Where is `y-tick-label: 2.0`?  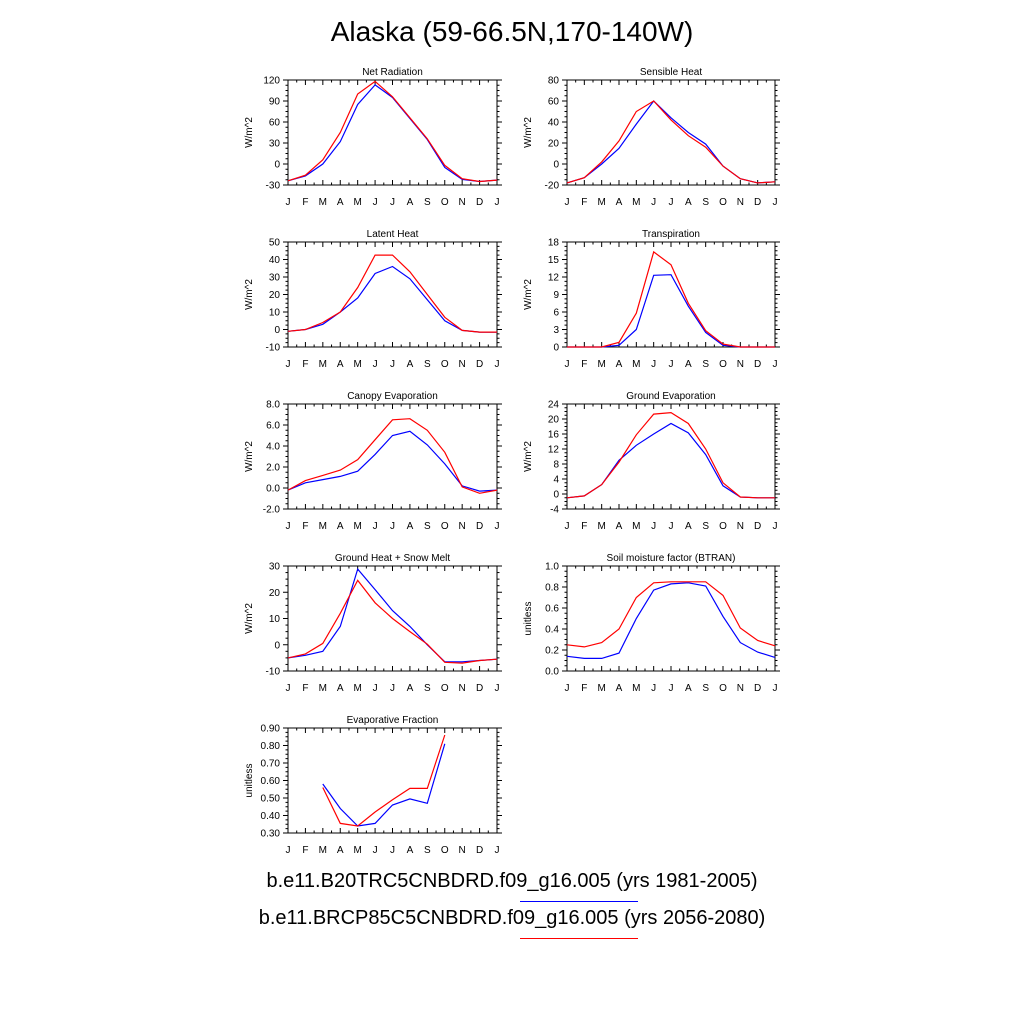
y-tick-label: 2.0 is located at coordinates (273, 468).